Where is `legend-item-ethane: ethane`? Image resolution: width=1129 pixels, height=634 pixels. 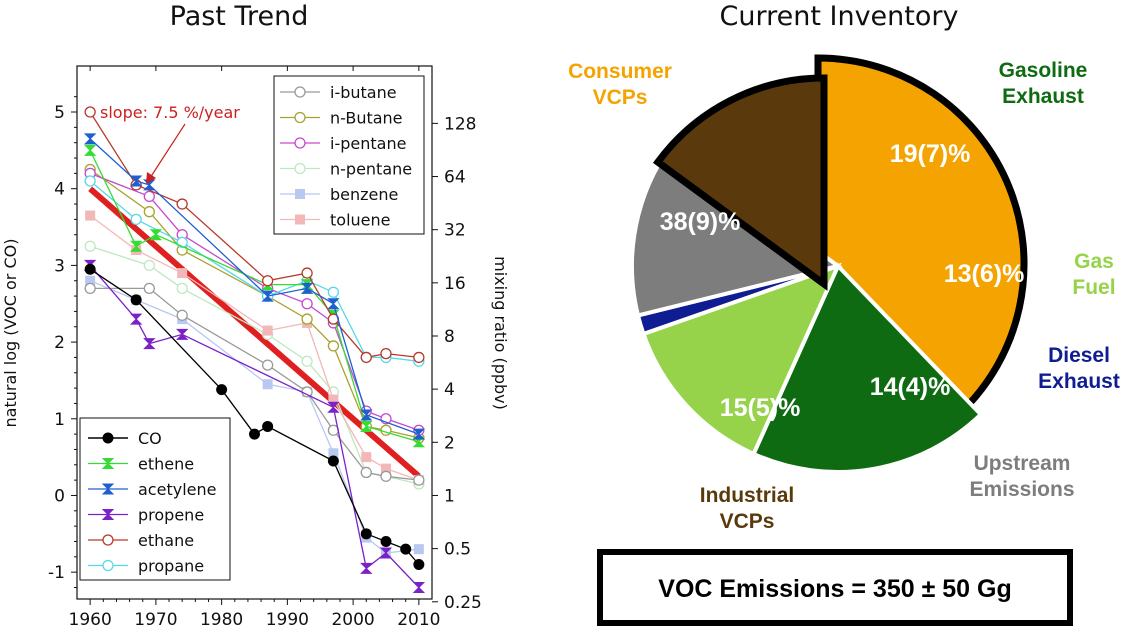 legend-item-ethane: ethane is located at coordinates (141, 540).